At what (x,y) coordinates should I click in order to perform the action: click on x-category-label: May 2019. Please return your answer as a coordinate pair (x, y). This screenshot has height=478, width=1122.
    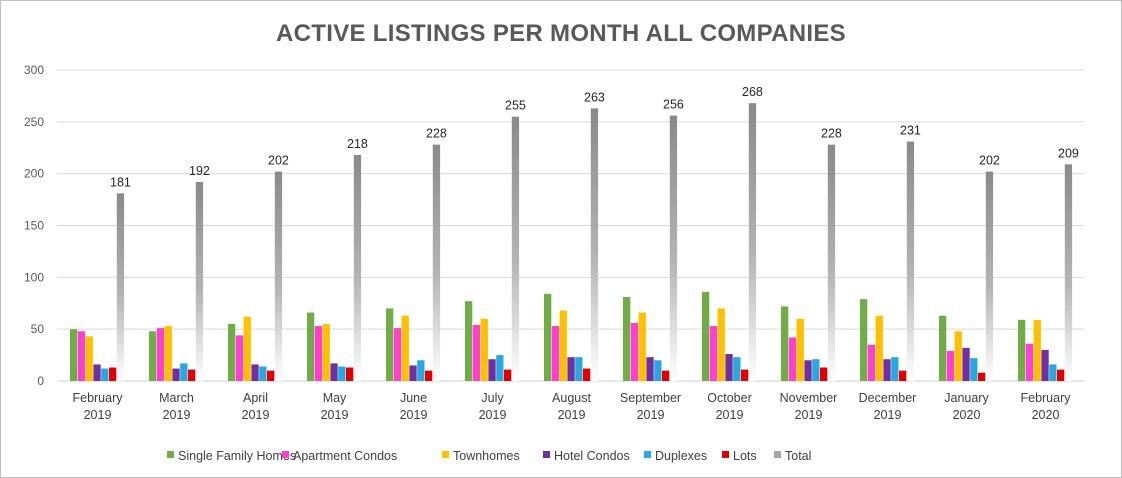
    Looking at the image, I should click on (335, 406).